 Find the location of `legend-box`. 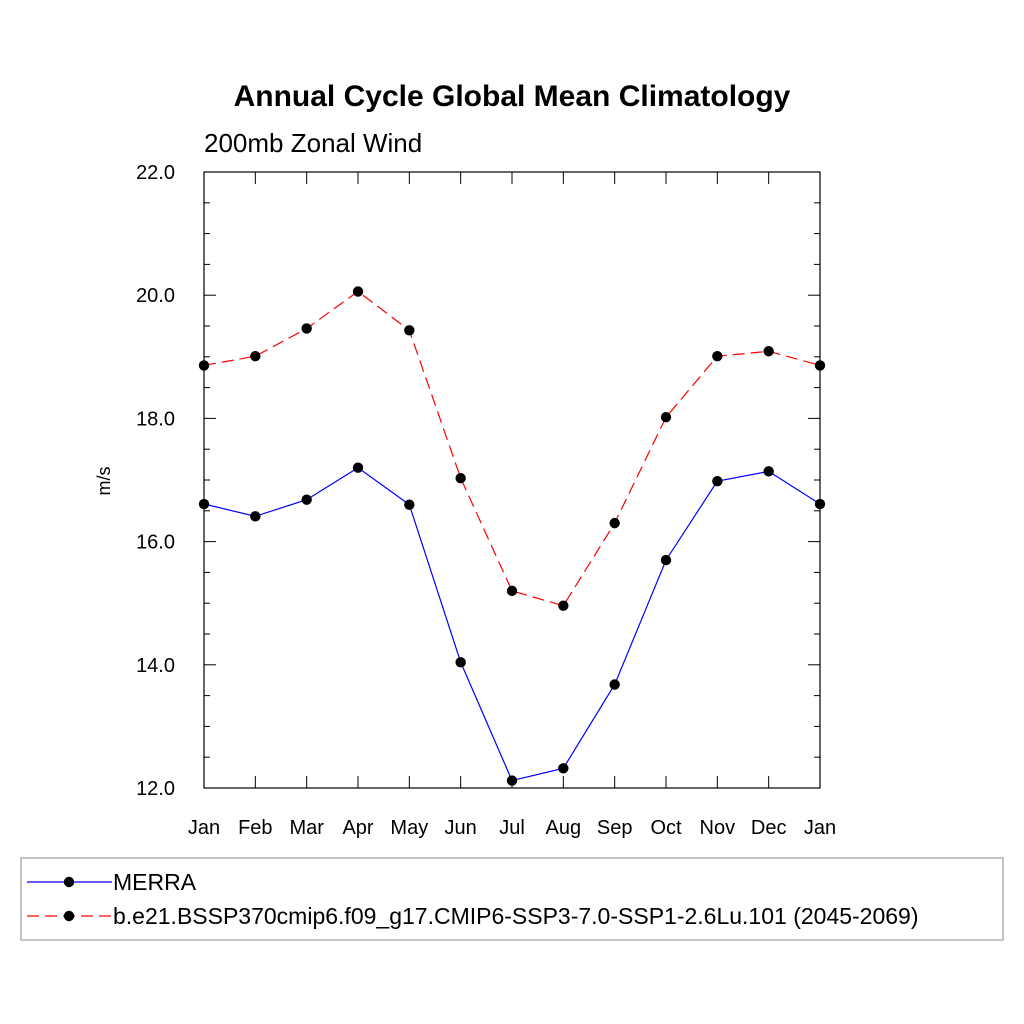

legend-box is located at coordinates (512, 899).